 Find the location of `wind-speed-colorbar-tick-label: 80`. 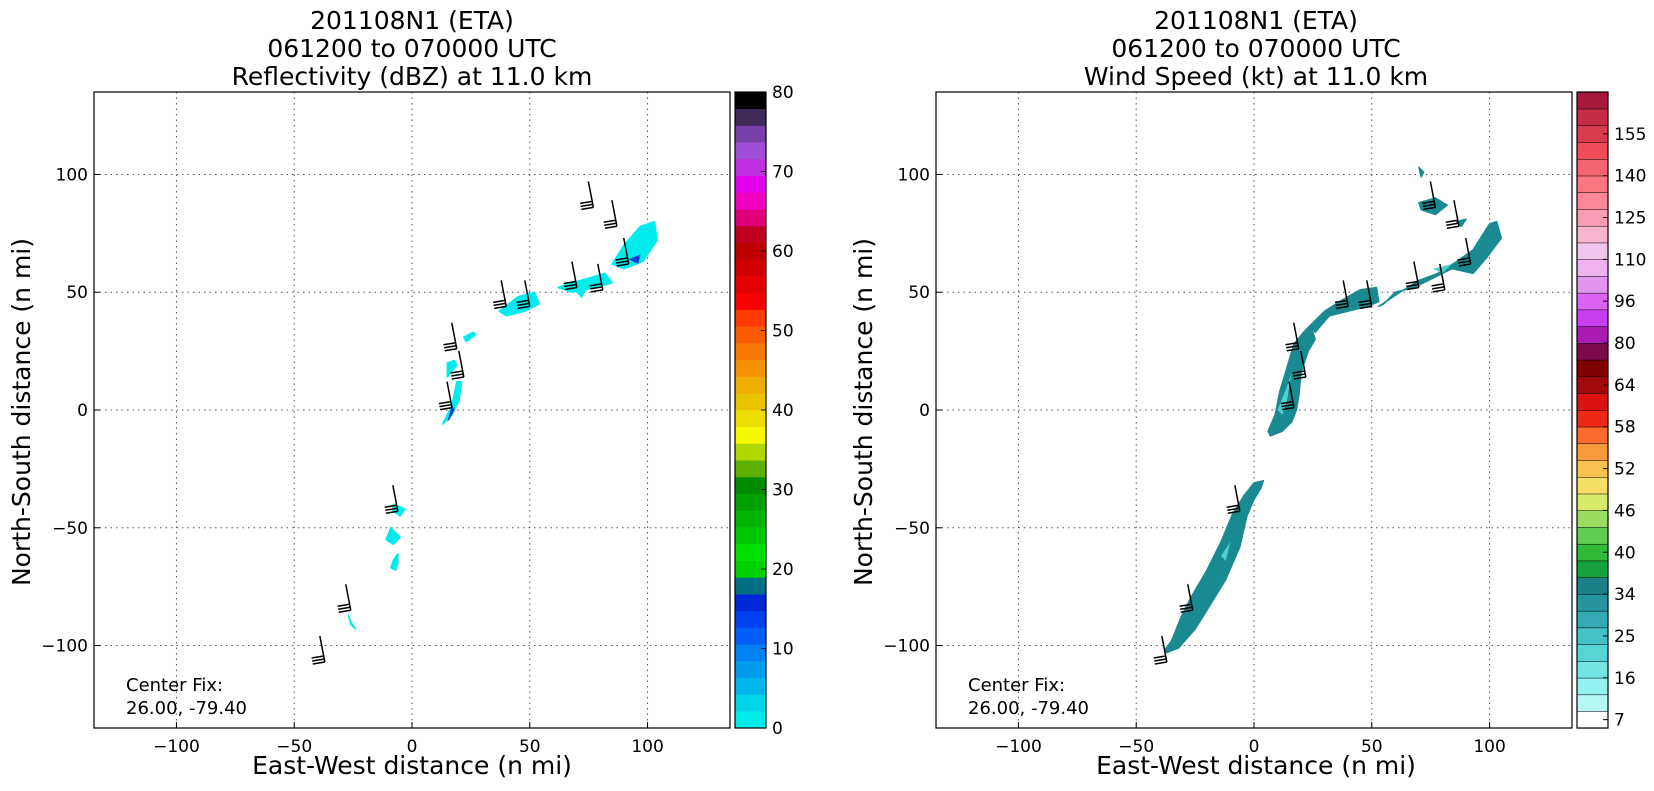

wind-speed-colorbar-tick-label: 80 is located at coordinates (1625, 344).